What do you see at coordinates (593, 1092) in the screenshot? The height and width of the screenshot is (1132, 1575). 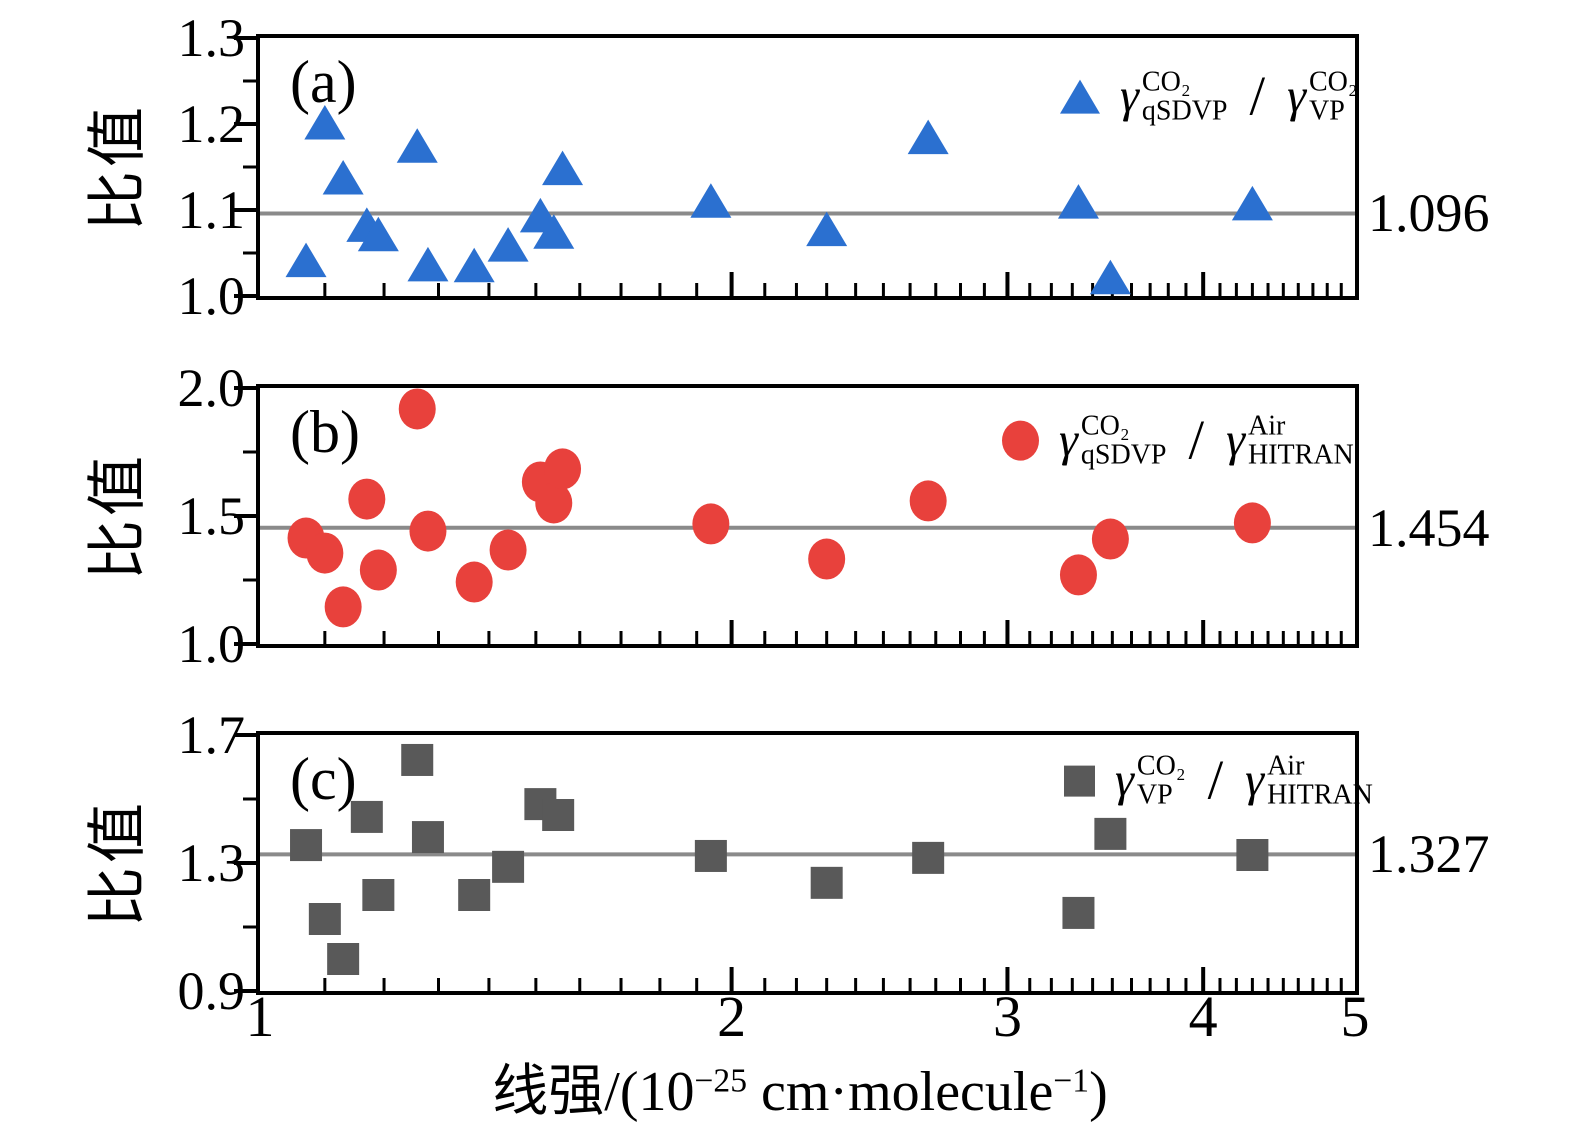 I see `xlabel-text: 线强/(10` at bounding box center [593, 1092].